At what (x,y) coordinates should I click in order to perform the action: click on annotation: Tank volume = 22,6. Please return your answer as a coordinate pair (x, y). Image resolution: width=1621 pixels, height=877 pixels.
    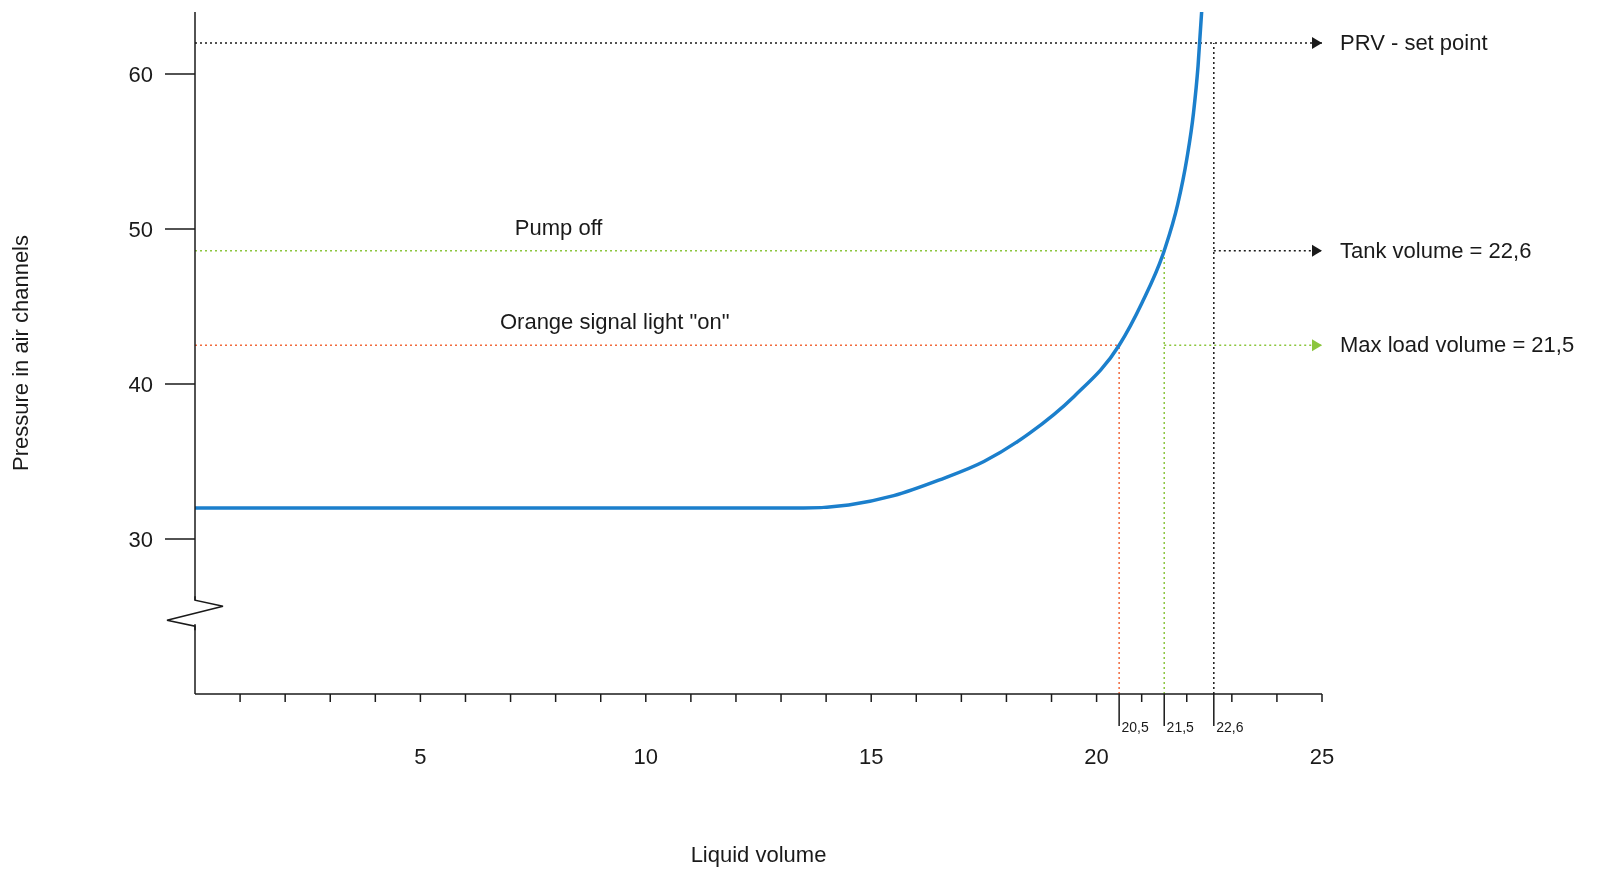
    Looking at the image, I should click on (1436, 250).